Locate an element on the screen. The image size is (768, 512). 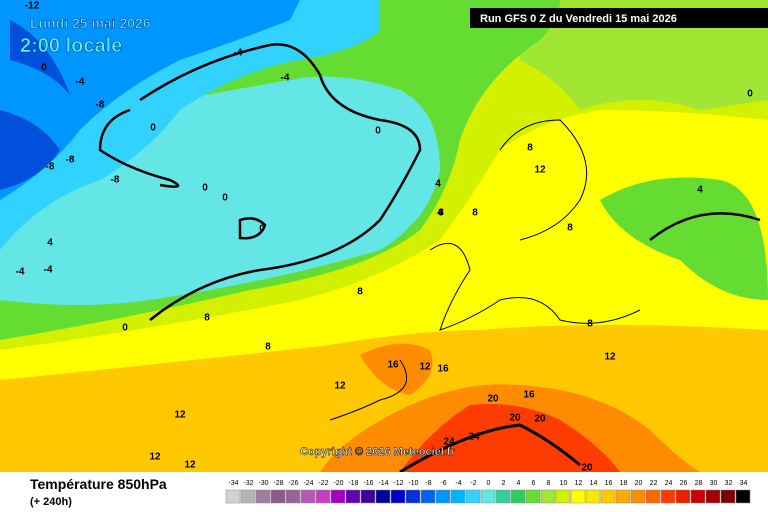
scale-label: -32 is located at coordinates (248, 483).